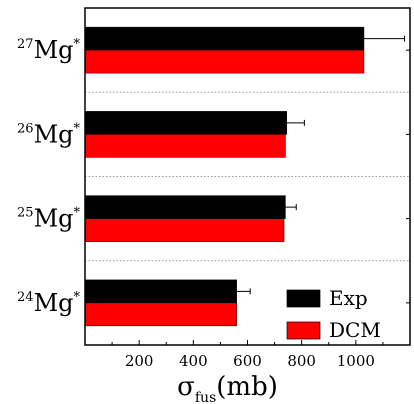 This screenshot has width=414, height=404. Describe the element at coordinates (186, 387) in the screenshot. I see `x-axis-title-symbol: σ` at that location.